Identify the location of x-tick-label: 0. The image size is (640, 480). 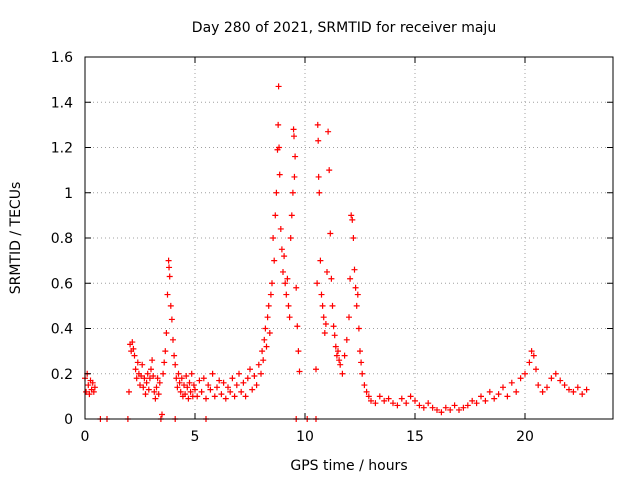
(85, 437).